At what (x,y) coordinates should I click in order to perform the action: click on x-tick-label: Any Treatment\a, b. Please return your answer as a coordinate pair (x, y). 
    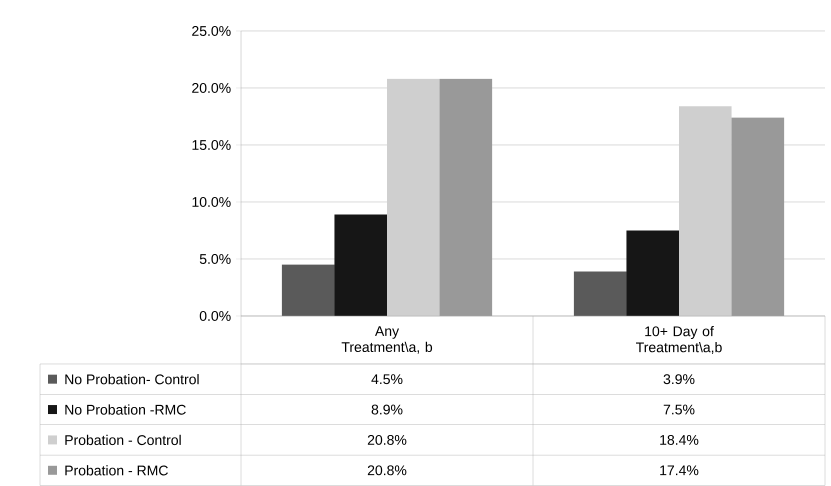
    Looking at the image, I should click on (387, 340).